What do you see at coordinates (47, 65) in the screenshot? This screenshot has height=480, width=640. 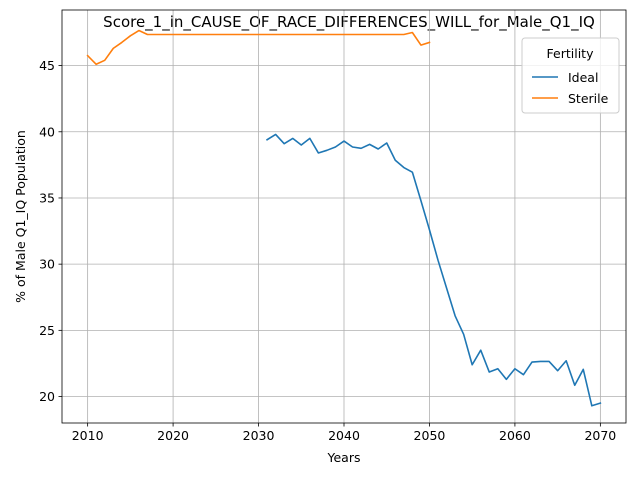 I see `y-tick-label: 45` at bounding box center [47, 65].